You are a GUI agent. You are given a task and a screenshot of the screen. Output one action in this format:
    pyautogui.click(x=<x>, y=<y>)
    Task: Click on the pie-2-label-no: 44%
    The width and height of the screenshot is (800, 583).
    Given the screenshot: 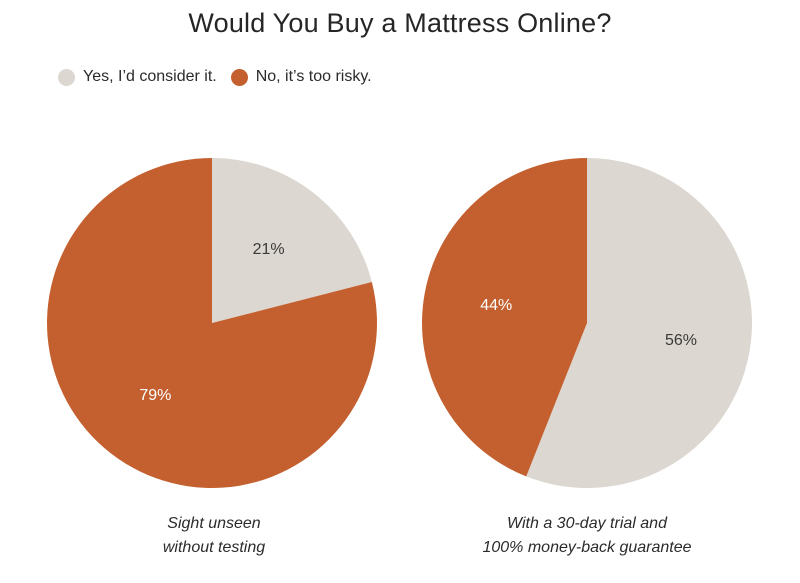 What is the action you would take?
    pyautogui.click(x=496, y=305)
    